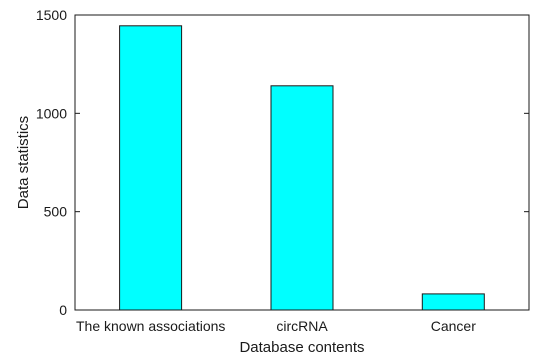  What do you see at coordinates (302, 326) in the screenshot?
I see `x-tick-label: circRNA` at bounding box center [302, 326].